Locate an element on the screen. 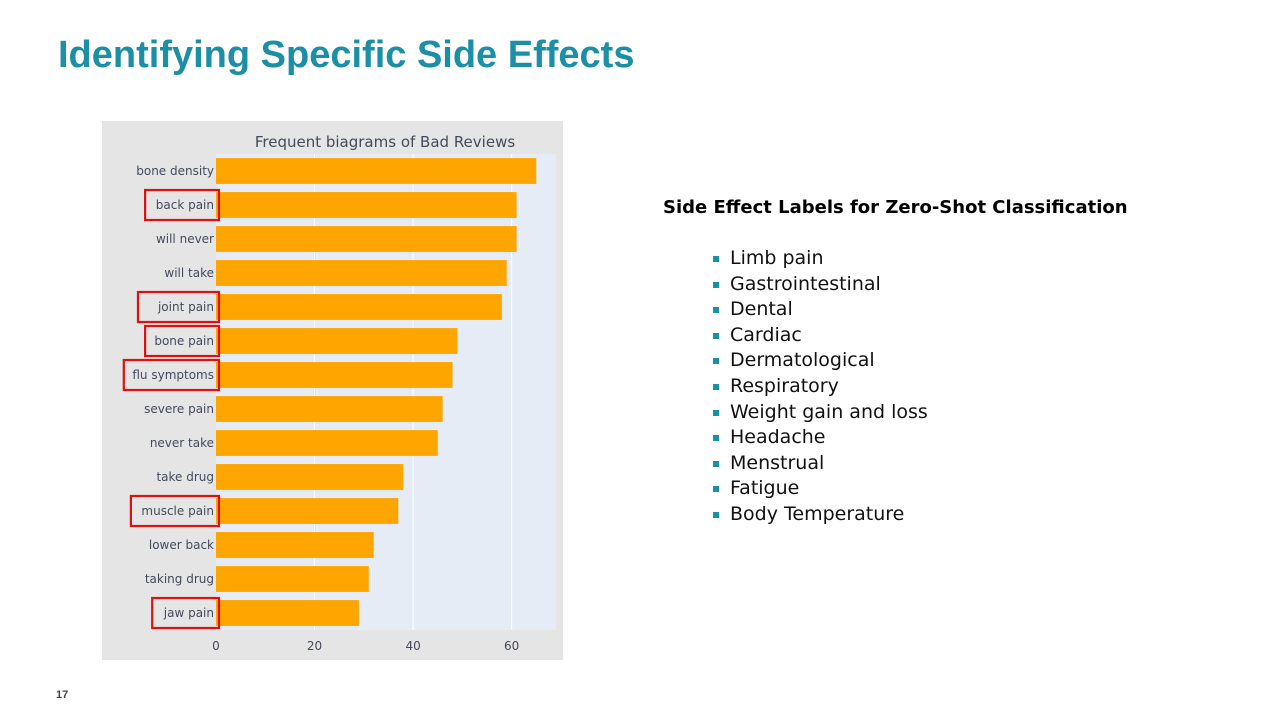  category-label: severe pain is located at coordinates (179, 409).